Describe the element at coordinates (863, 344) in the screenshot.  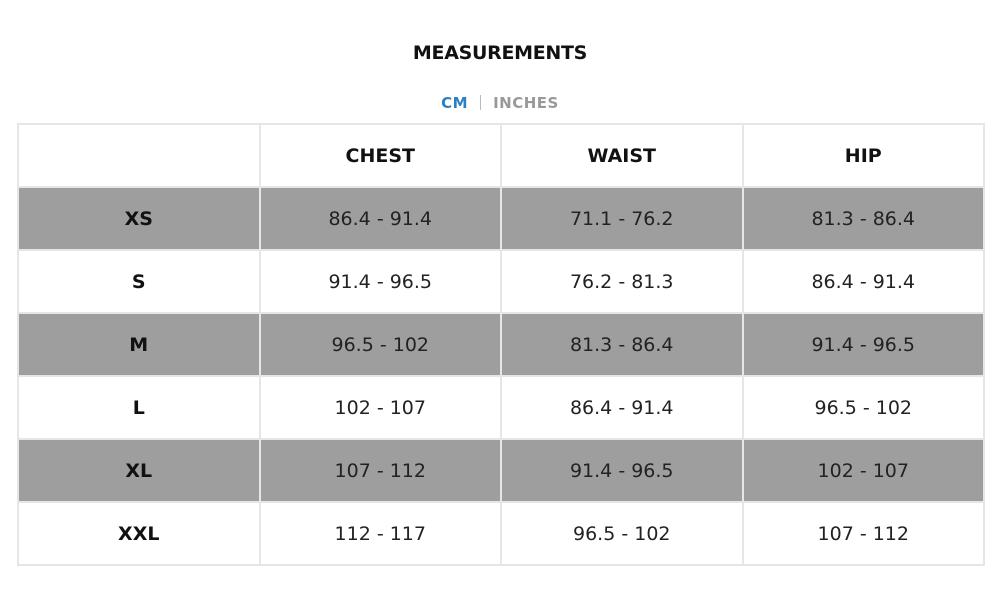
I see `hip-cell: 91.4 - 96.5` at that location.